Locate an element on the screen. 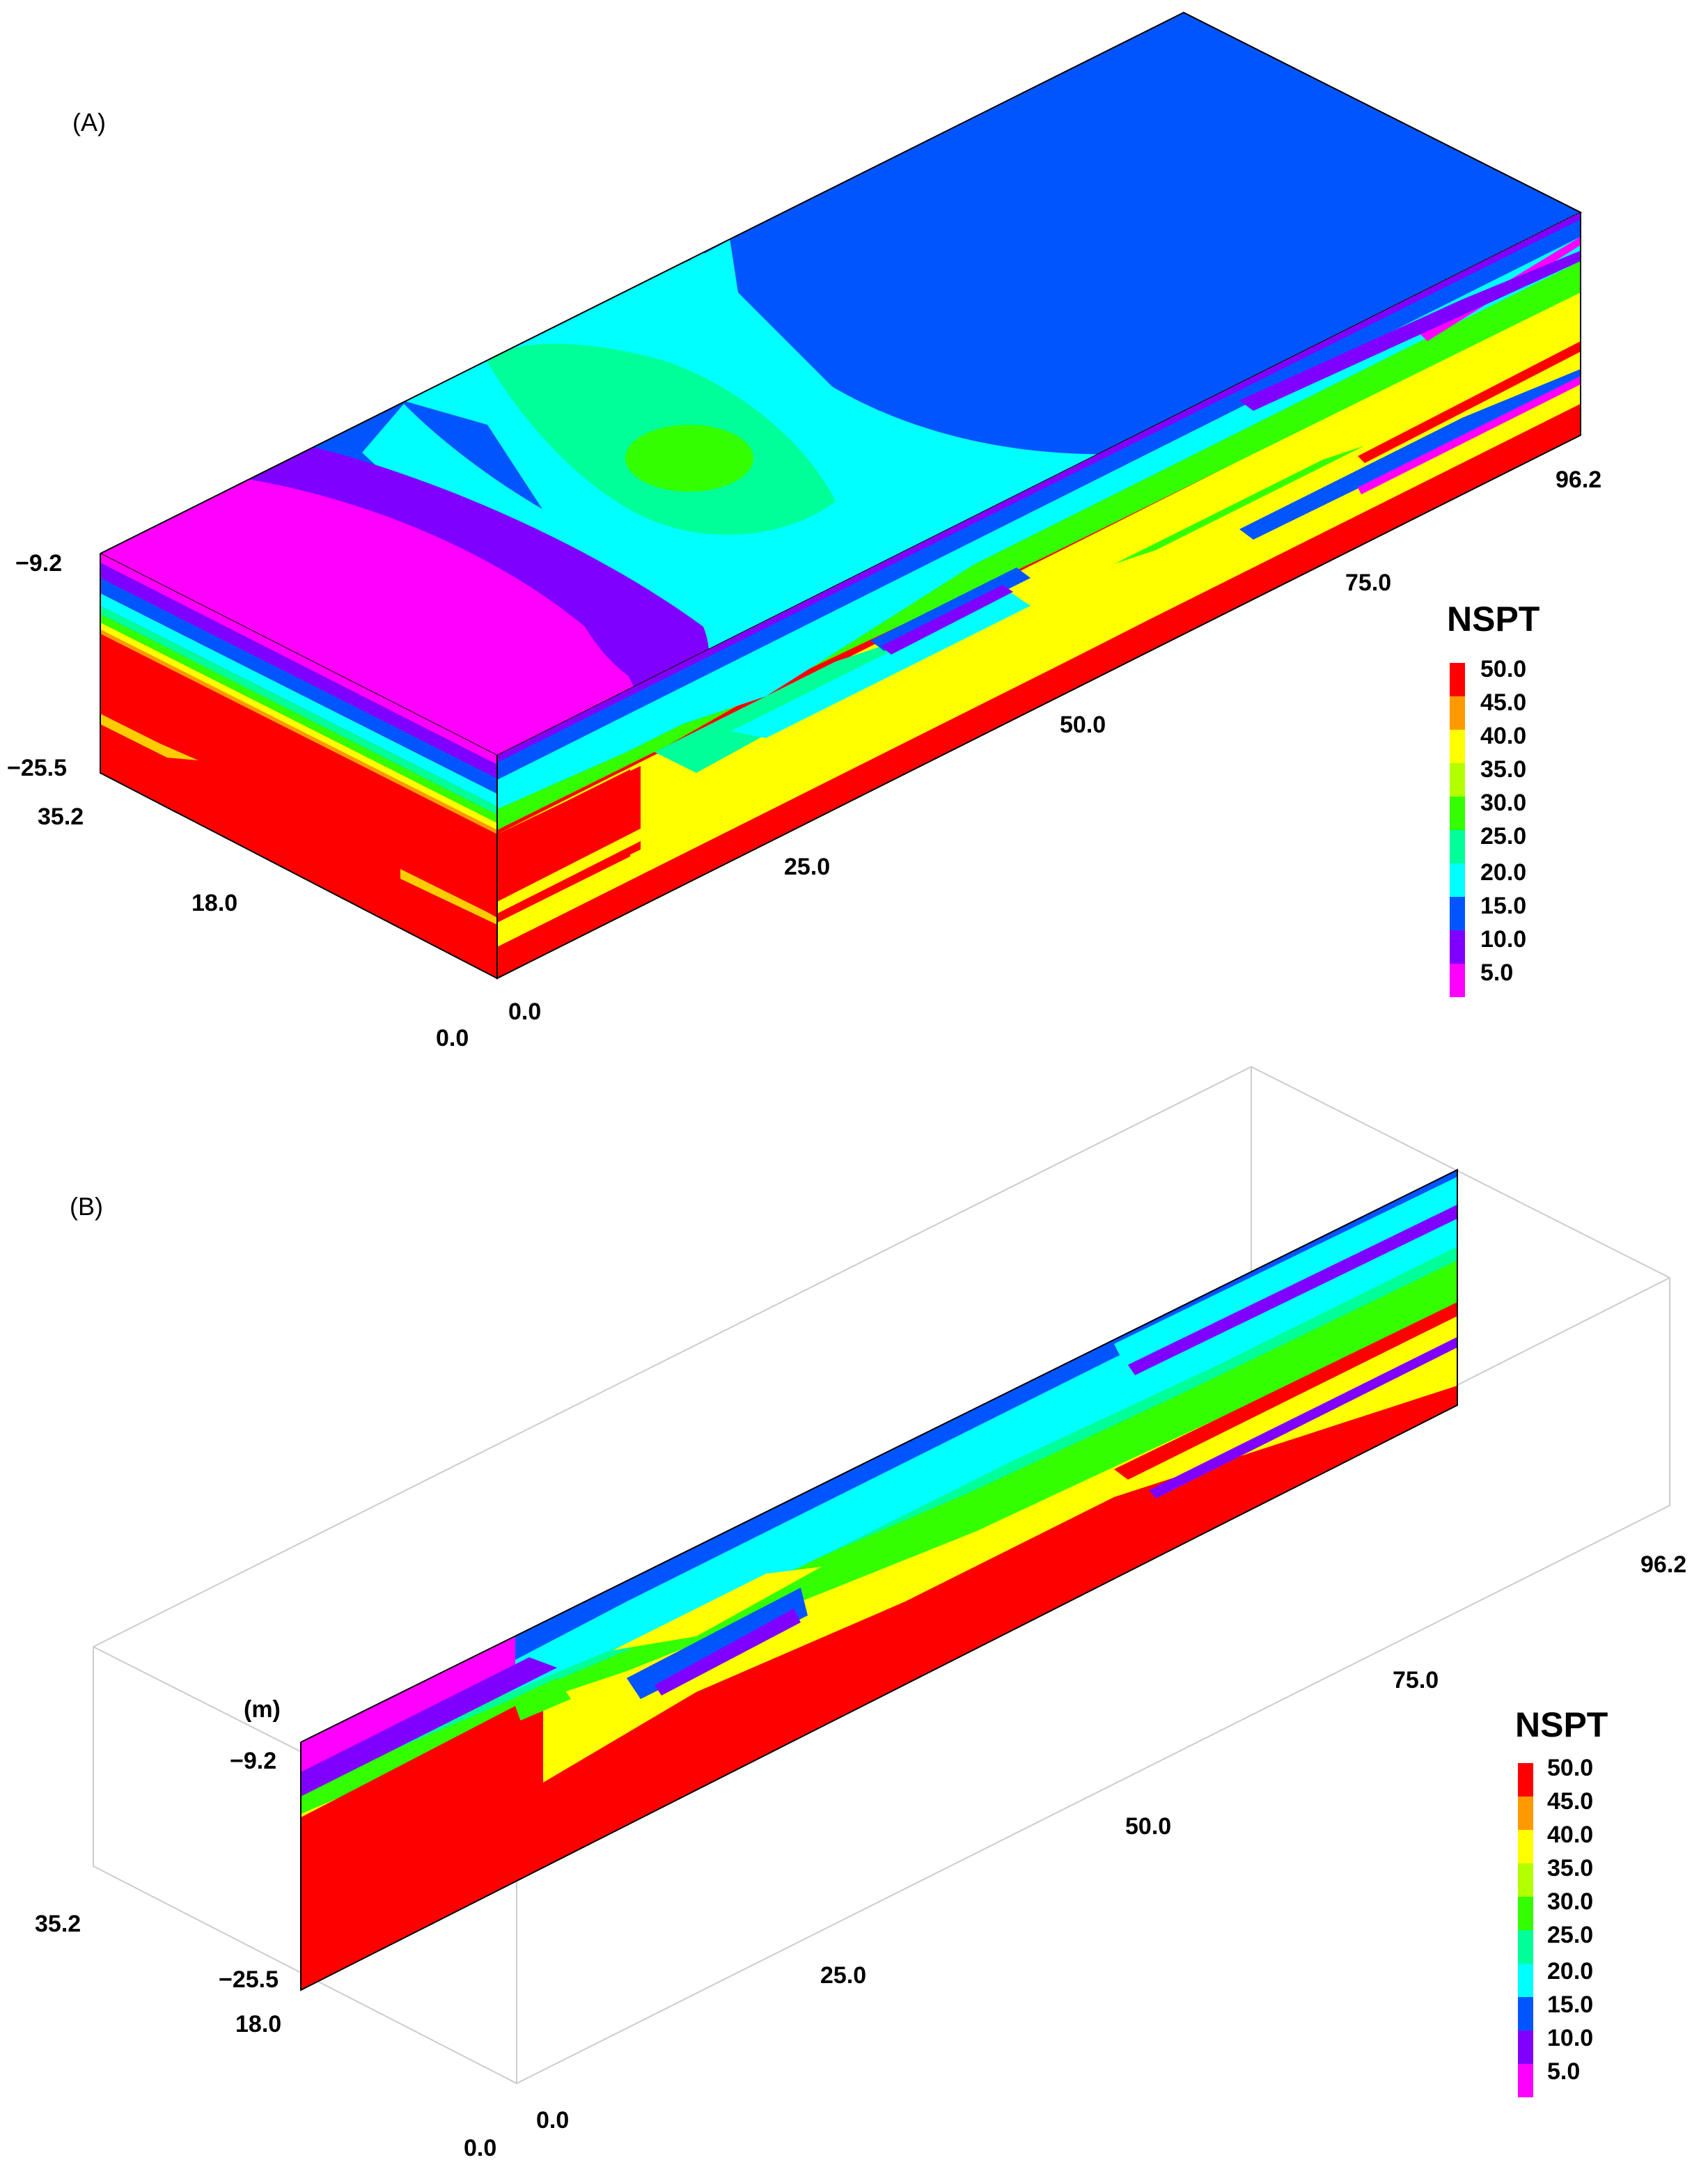 The height and width of the screenshot is (2176, 1708). left-band-purple is located at coordinates (299, 670).